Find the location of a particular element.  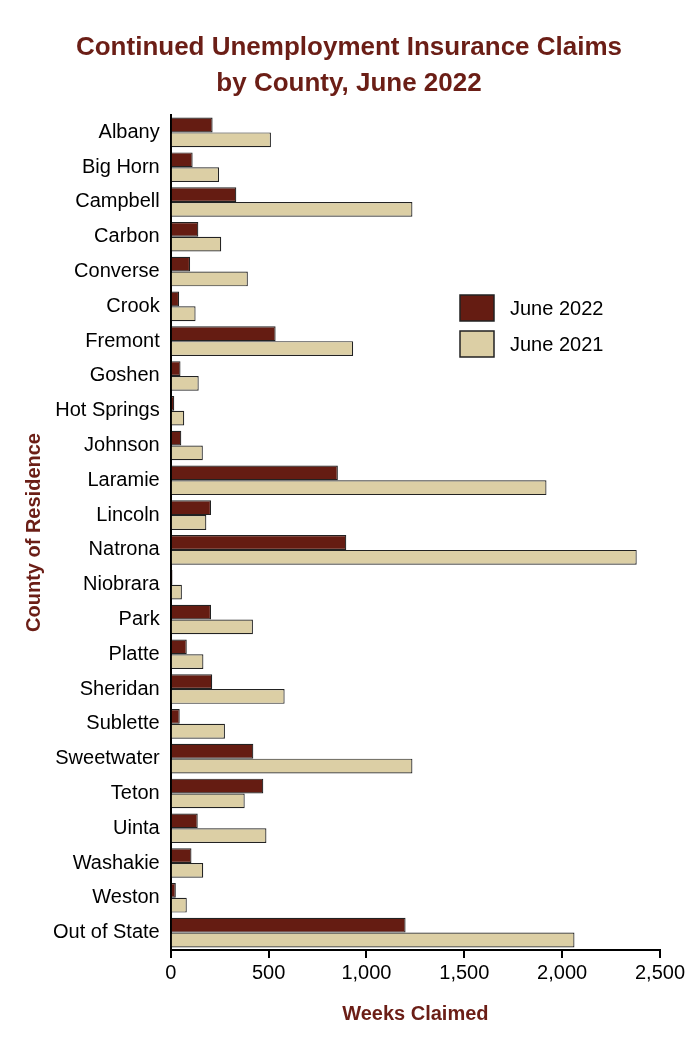

y-tick-label: Converse is located at coordinates (117, 270).